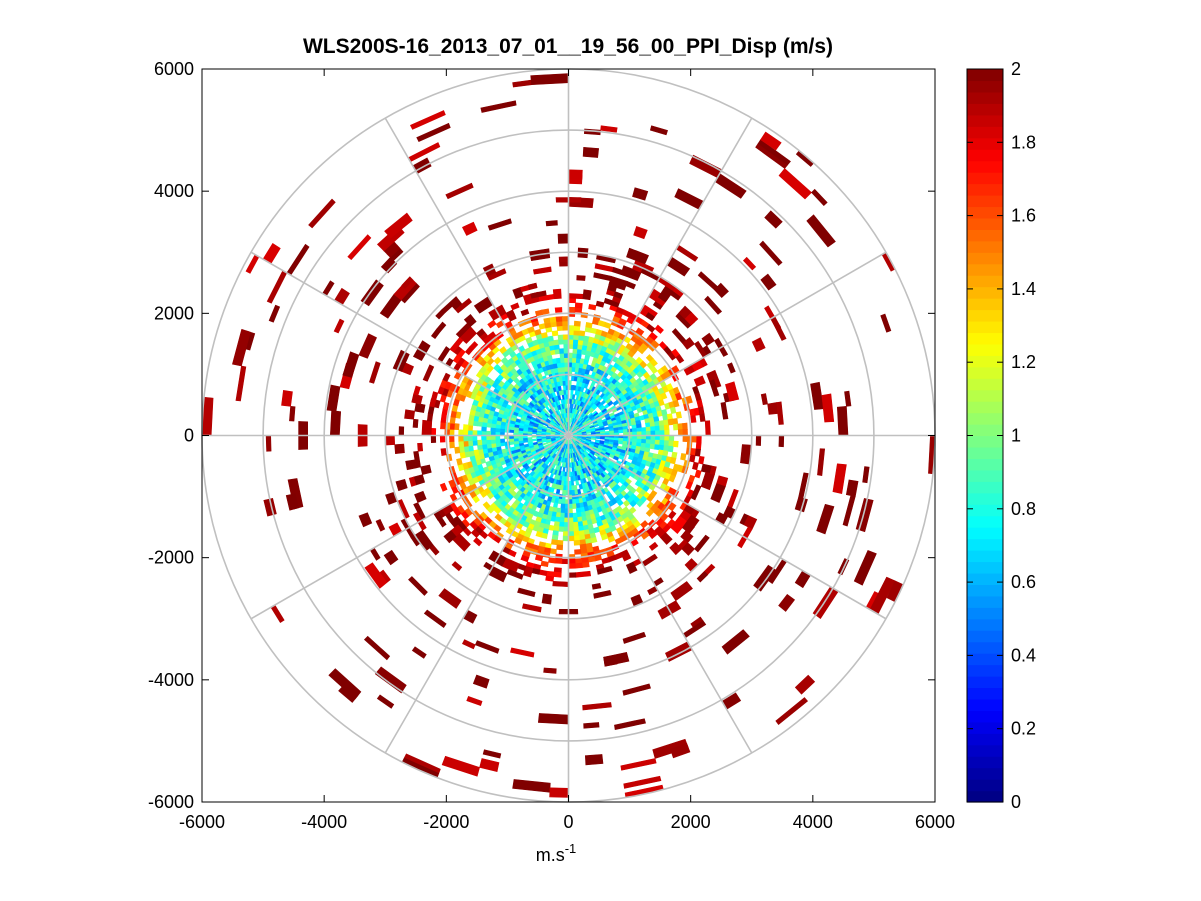 The height and width of the screenshot is (901, 1201). Describe the element at coordinates (171, 680) in the screenshot. I see `y-tick-label: -4000` at that location.